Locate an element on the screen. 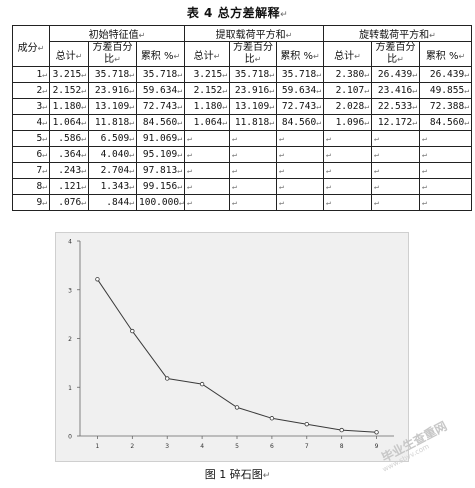 The width and height of the screenshot is (475, 488). table-cell: 2.152↵ is located at coordinates (69, 90).